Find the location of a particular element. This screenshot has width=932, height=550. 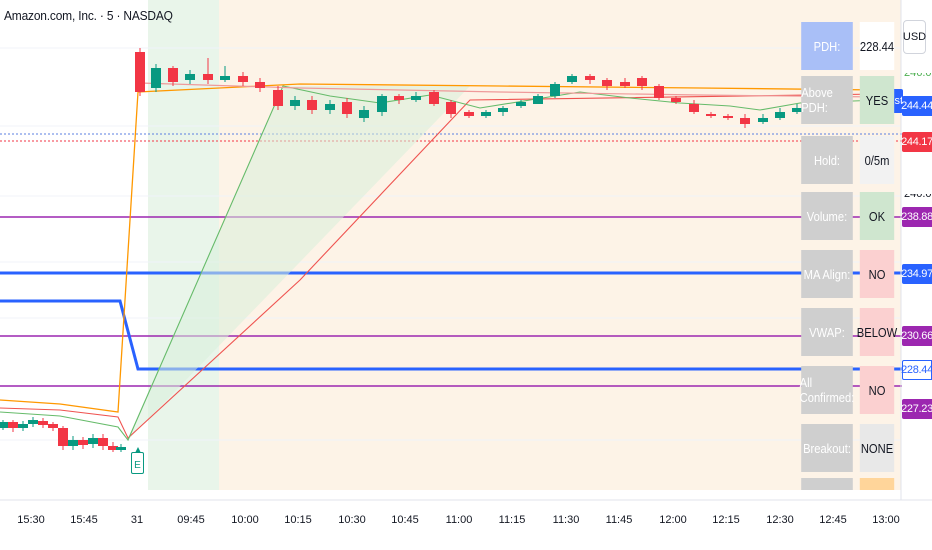

time-label: 12:30 is located at coordinates (780, 520).